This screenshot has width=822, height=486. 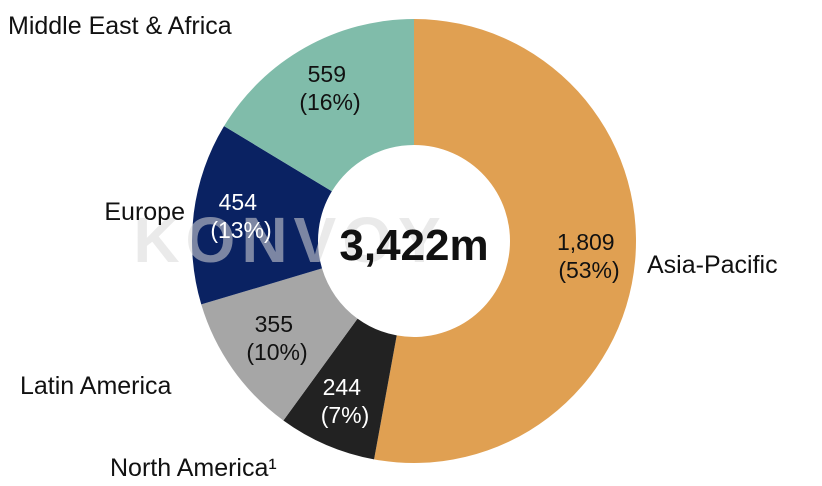 I want to click on value-asia-pacific: 1,809, so click(x=586, y=242).